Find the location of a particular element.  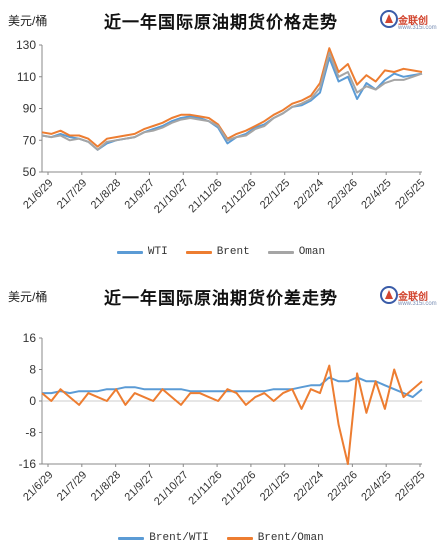

y-tick-label: 90 is located at coordinates (30, 109).